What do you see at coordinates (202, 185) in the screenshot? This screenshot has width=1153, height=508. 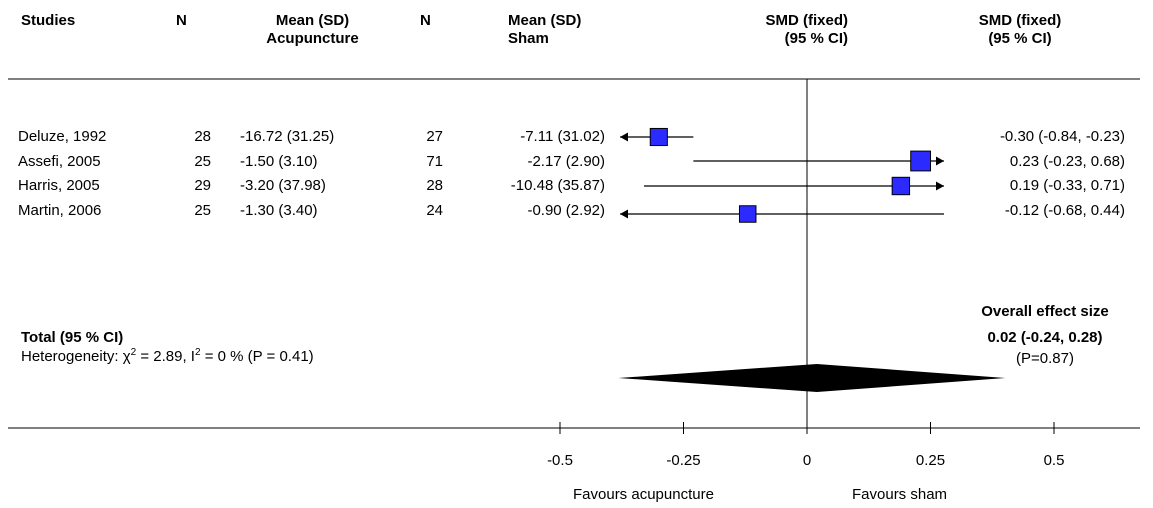 I see `study-n-acupuncture: 29` at bounding box center [202, 185].